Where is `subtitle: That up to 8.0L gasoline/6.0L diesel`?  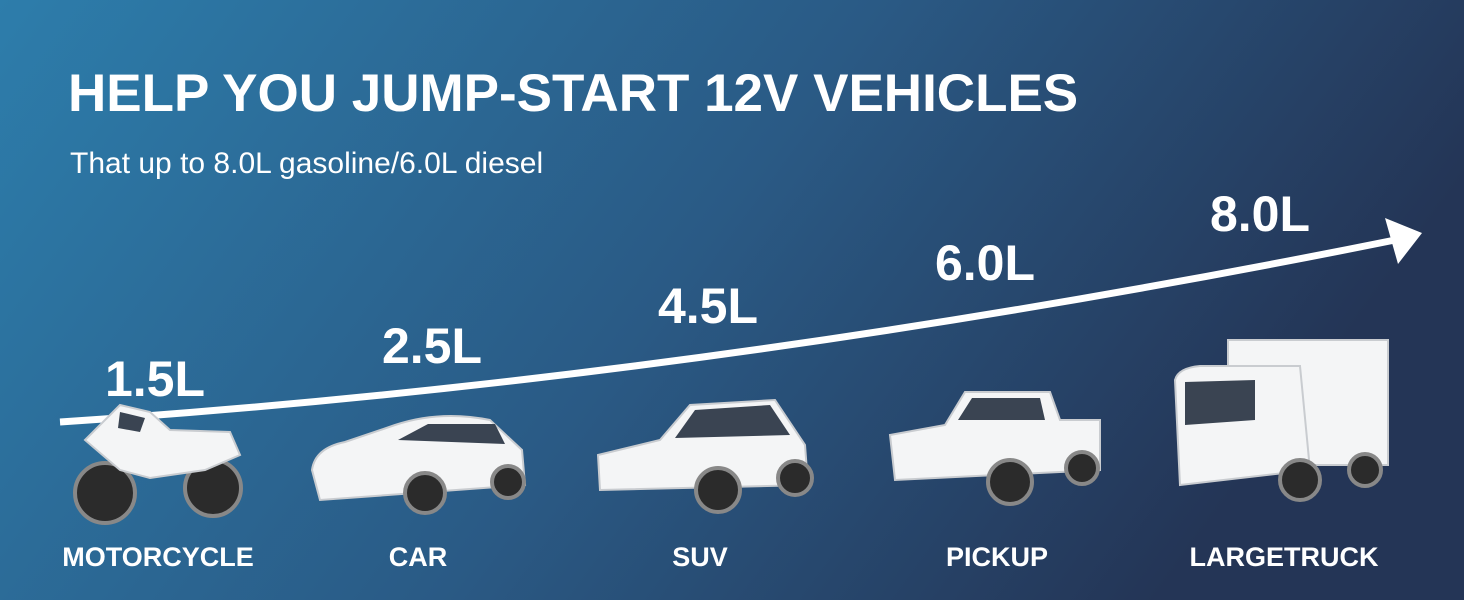 subtitle: That up to 8.0L gasoline/6.0L diesel is located at coordinates (306, 163).